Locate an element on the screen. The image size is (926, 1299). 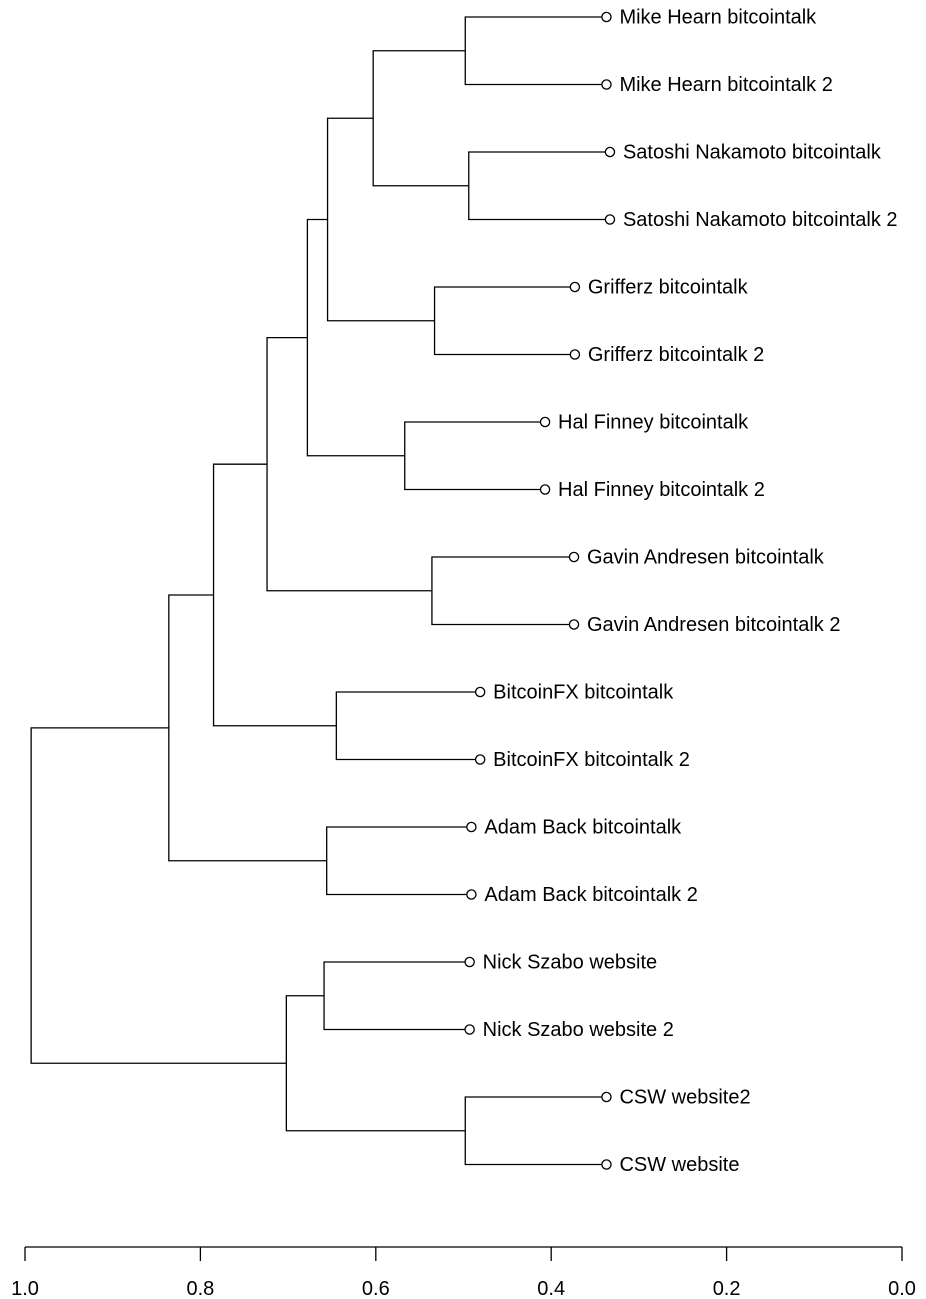
leaf-label: BitcoinFX bitcointalk is located at coordinates (583, 693).